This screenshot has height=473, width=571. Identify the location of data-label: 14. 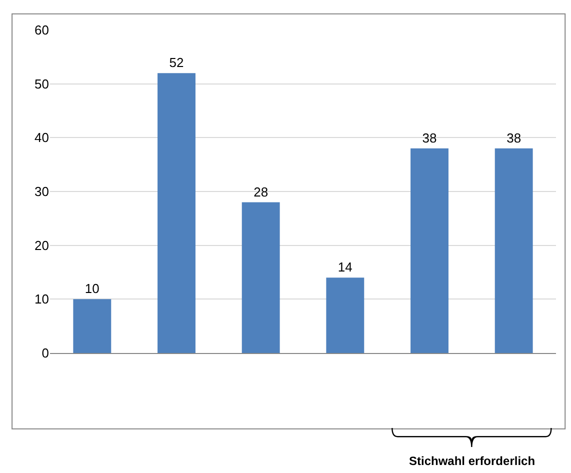
(345, 267).